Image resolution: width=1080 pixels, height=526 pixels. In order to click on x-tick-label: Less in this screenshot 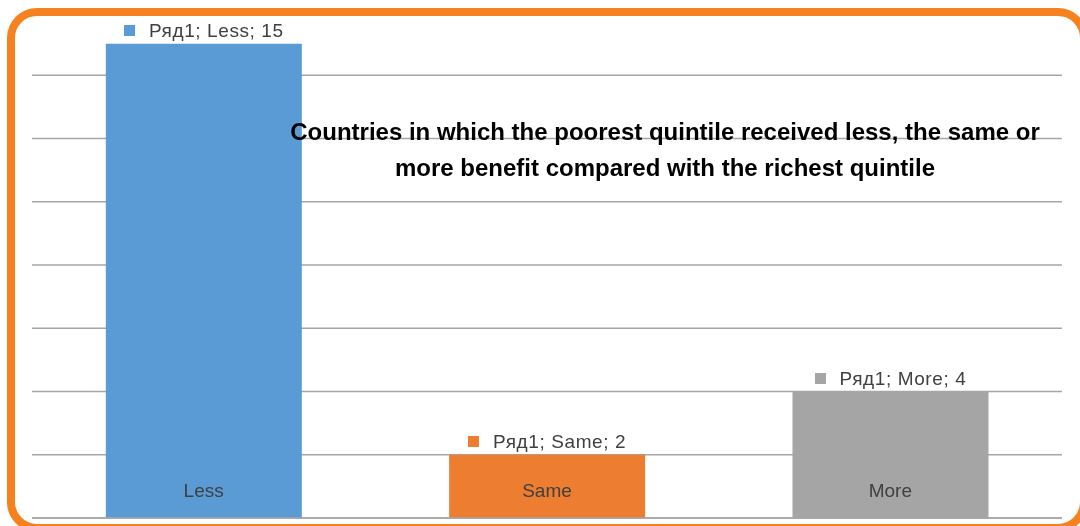, I will do `click(203, 490)`.